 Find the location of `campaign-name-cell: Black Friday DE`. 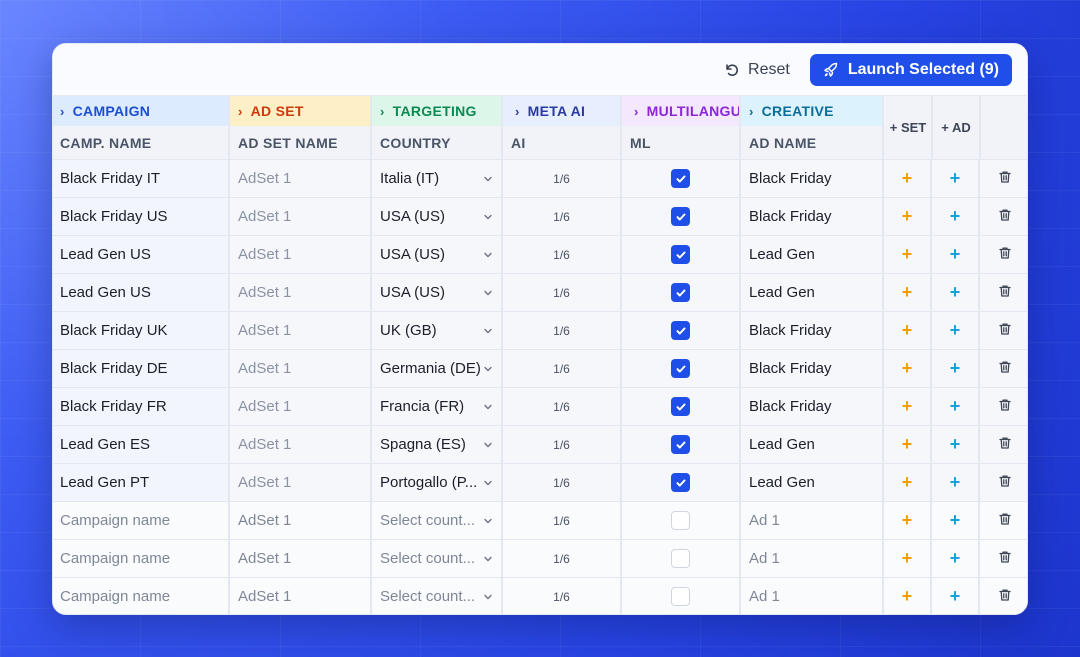

campaign-name-cell: Black Friday DE is located at coordinates (141, 369).